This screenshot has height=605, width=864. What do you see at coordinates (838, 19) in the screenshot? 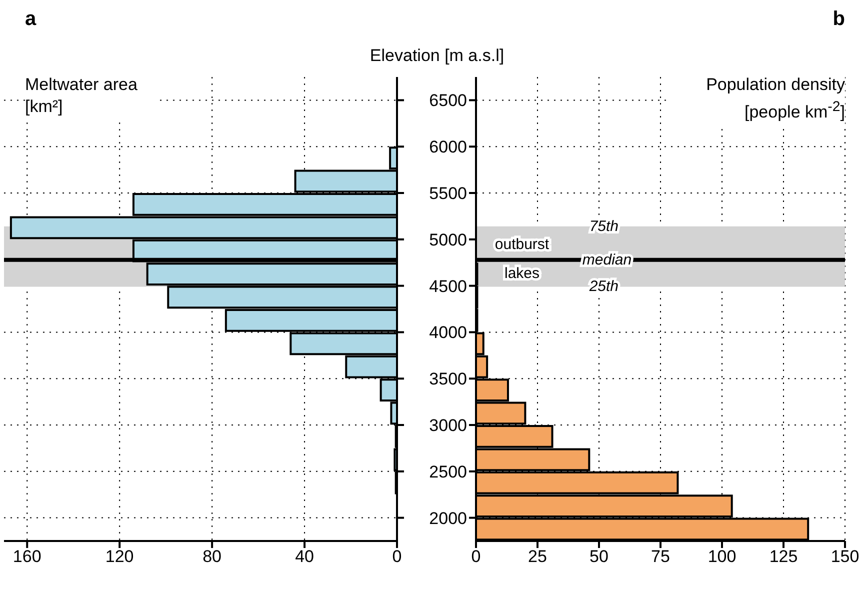
I see `chart-title: b` at bounding box center [838, 19].